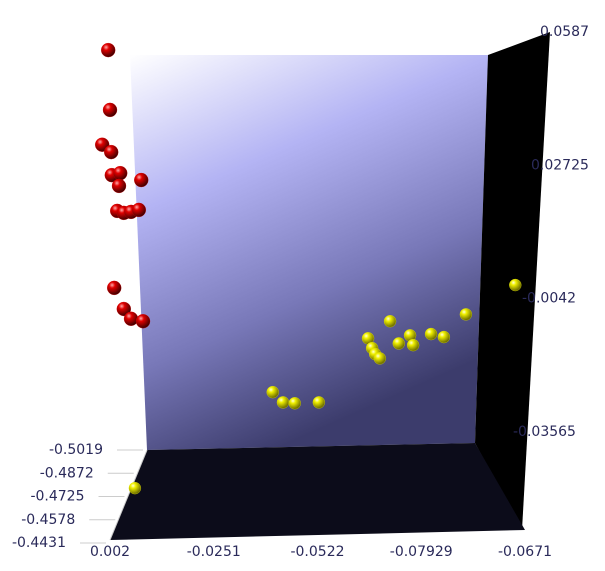 The width and height of the screenshot is (605, 571). Describe the element at coordinates (560, 165) in the screenshot. I see `z-tick-label: 0.02725` at that location.